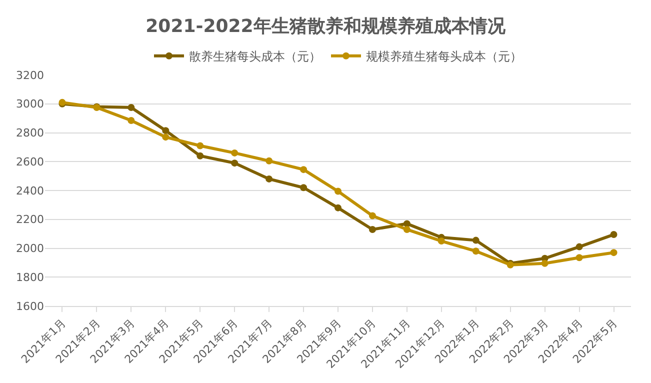 This screenshot has height=383, width=651. I want to click on y-tick-label: 3200, so click(30, 75).